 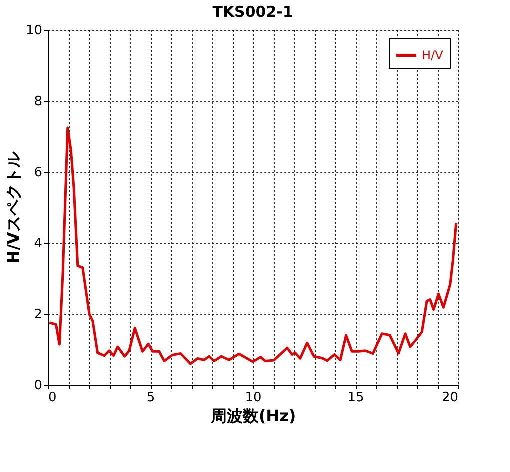 I want to click on y-tick-label: 0, so click(x=38, y=386).